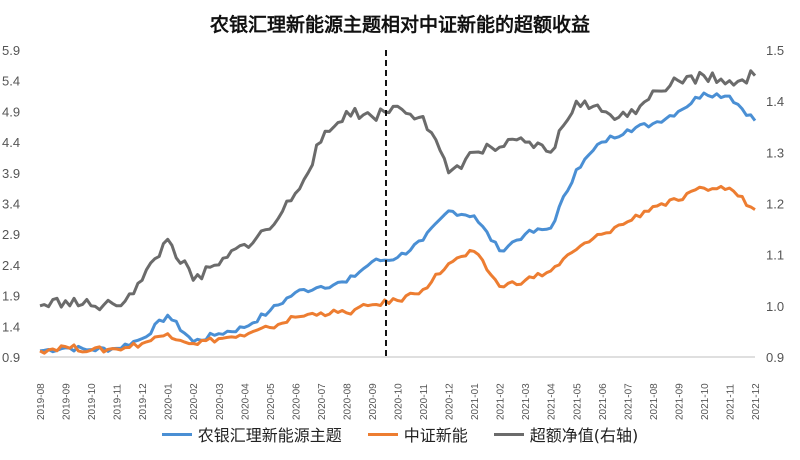 This screenshot has width=800, height=460. Describe the element at coordinates (508, 434) in the screenshot. I see `legend-swatch-excess` at that location.